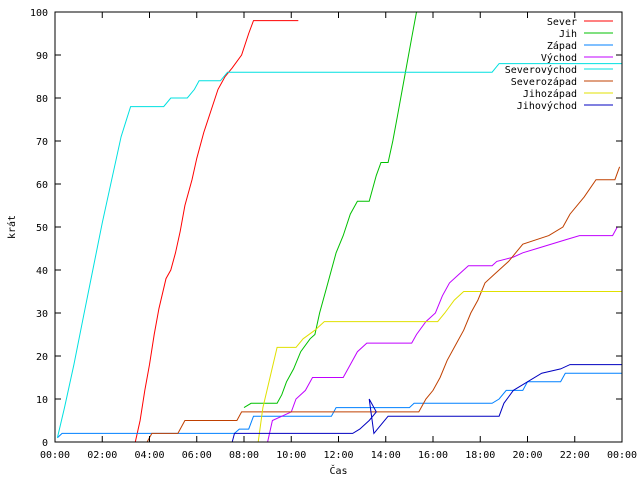  Describe the element at coordinates (527, 455) in the screenshot. I see `x-tick-label: 20:00` at that location.